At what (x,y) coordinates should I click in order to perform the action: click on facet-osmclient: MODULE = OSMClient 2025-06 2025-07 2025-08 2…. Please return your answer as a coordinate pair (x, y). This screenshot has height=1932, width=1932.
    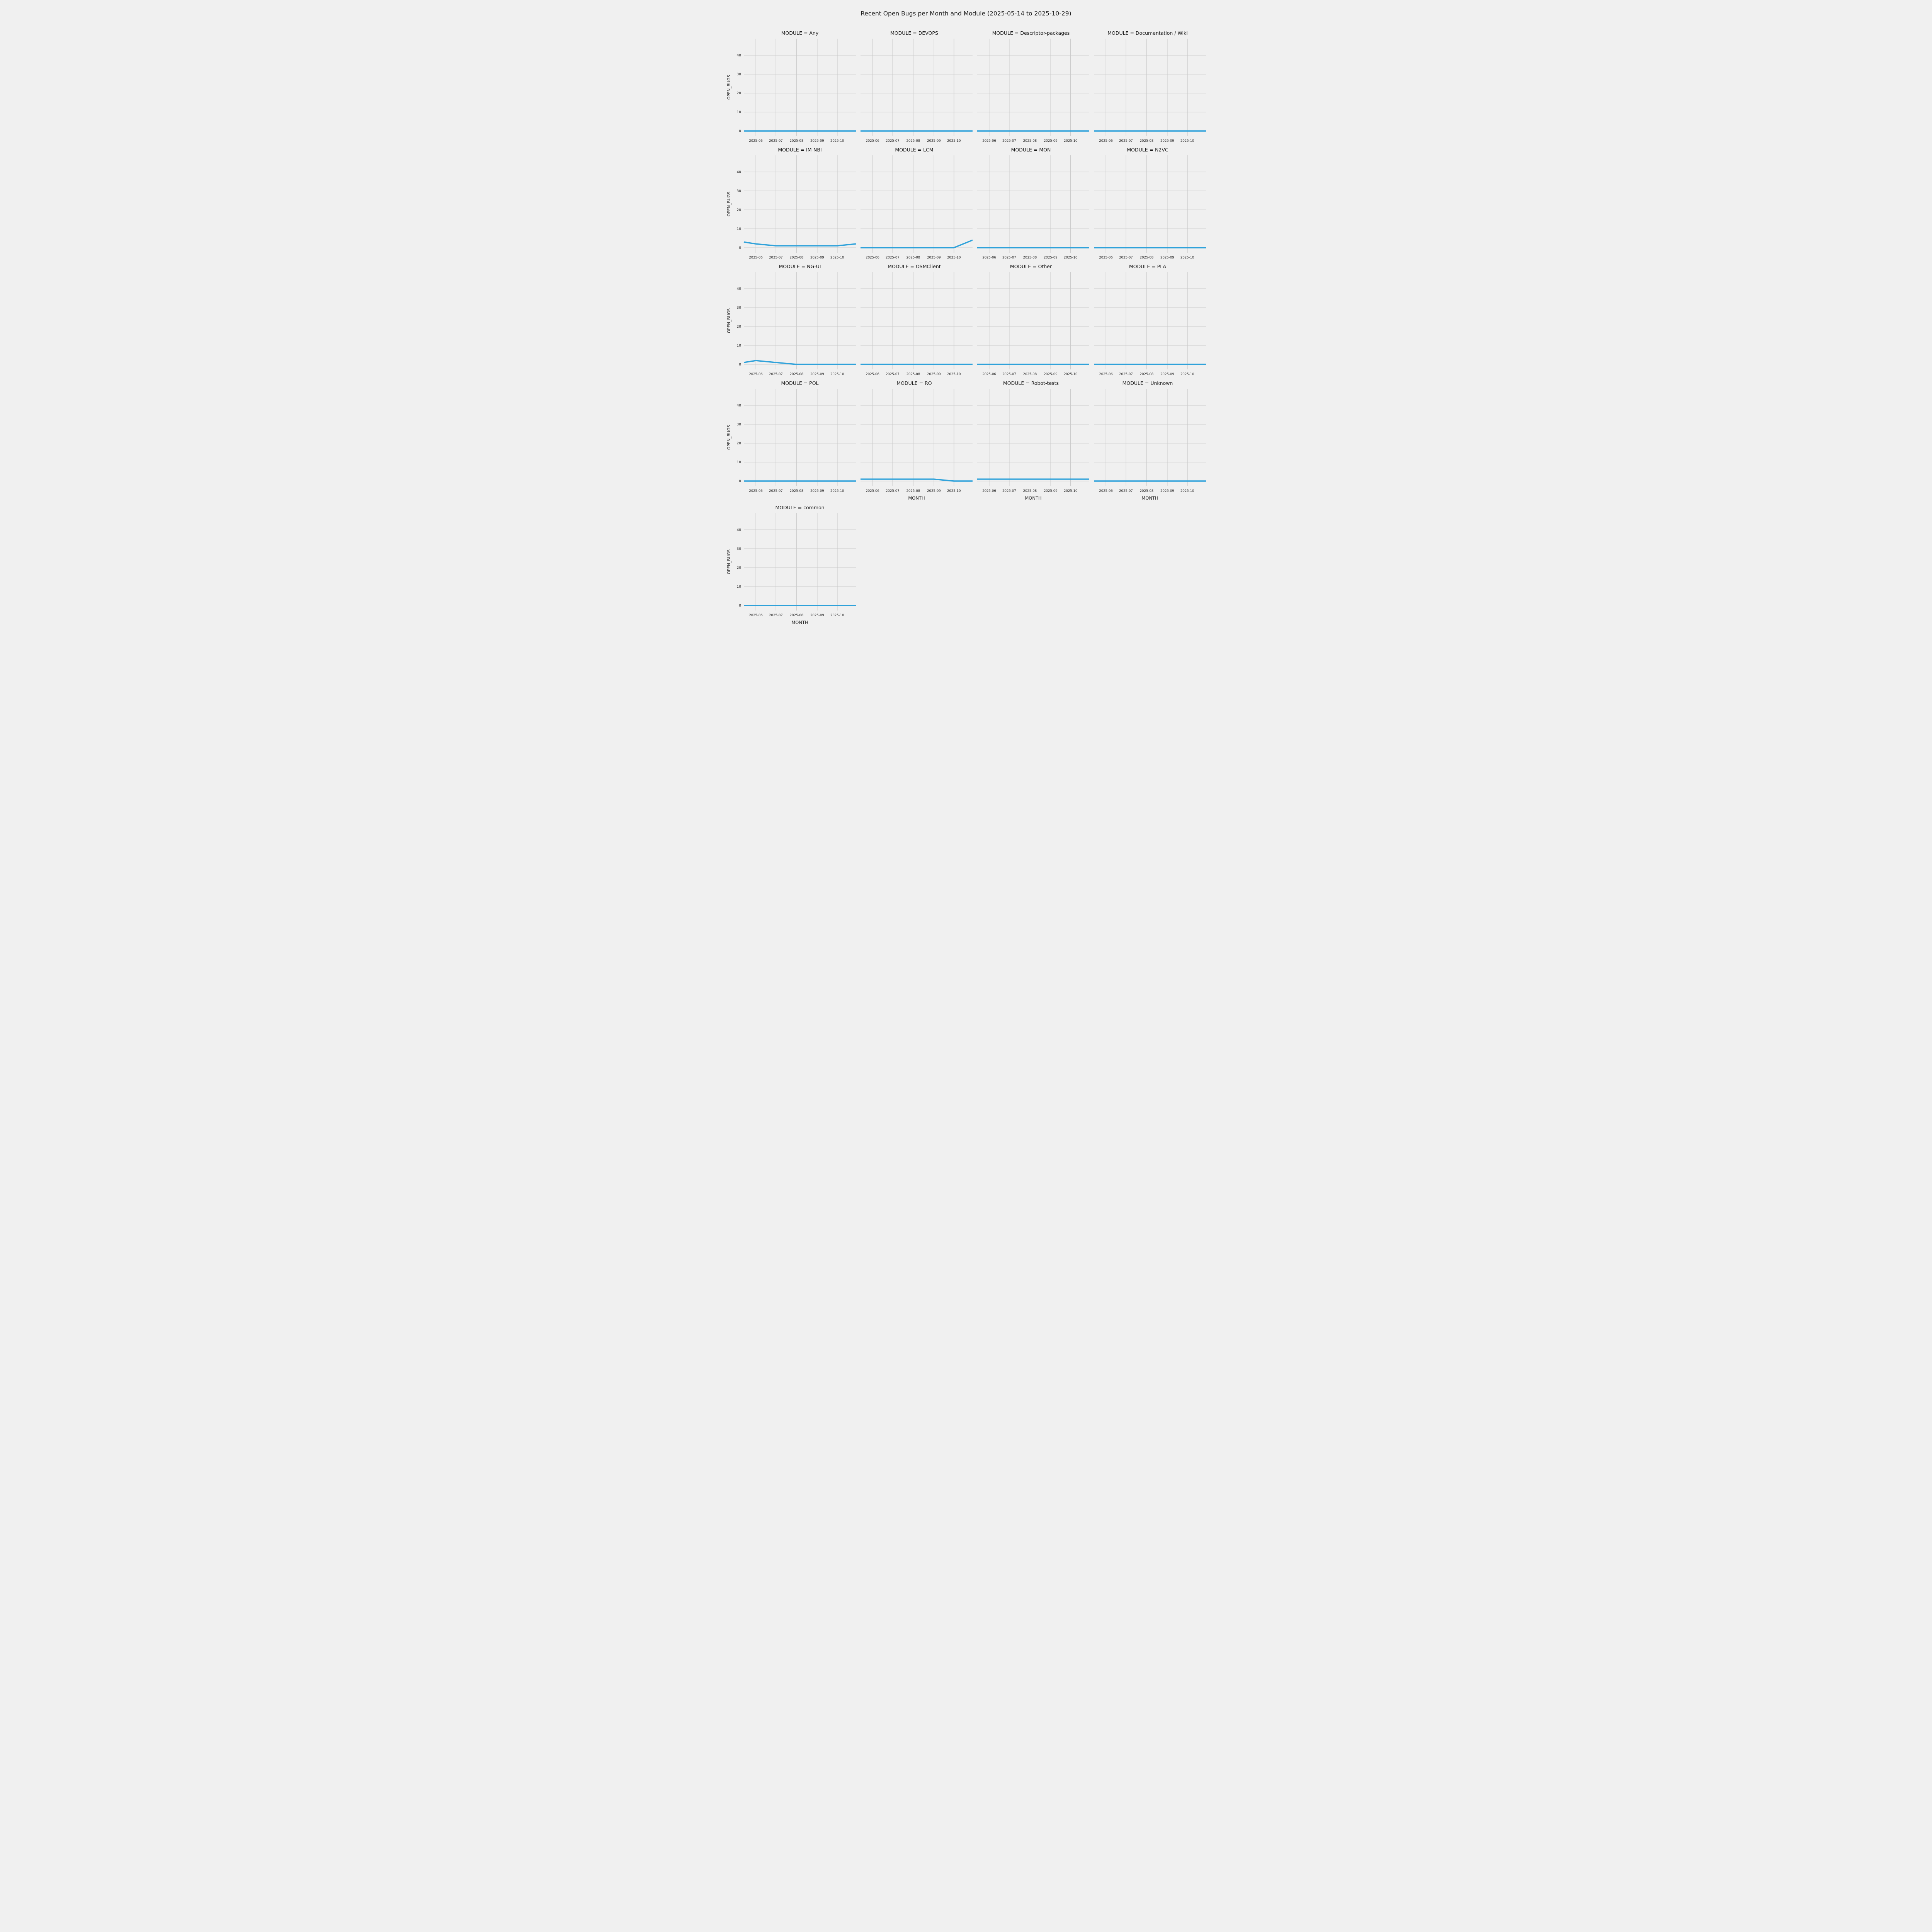
    Looking at the image, I should click on (914, 321).